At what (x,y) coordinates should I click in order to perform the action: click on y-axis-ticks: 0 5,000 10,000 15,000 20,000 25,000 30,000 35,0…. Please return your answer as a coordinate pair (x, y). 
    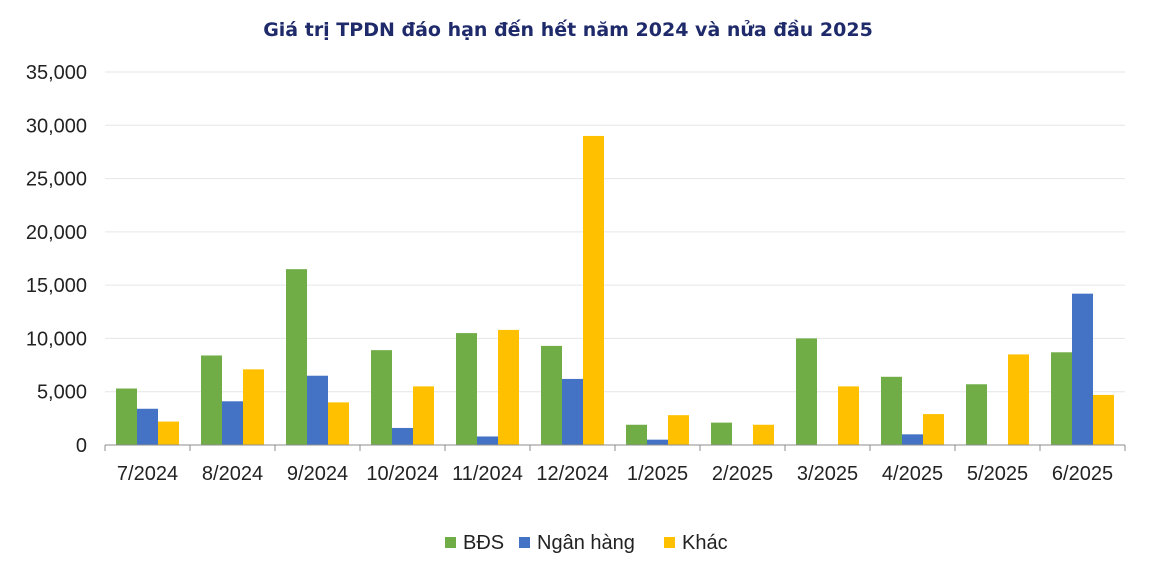
    Looking at the image, I should click on (56, 259).